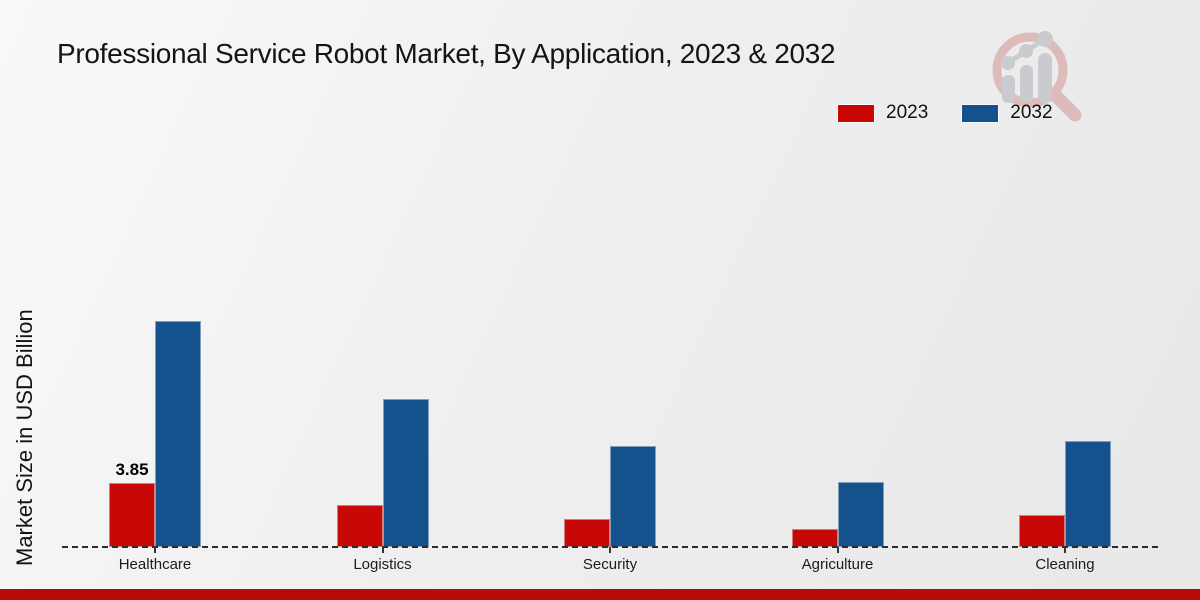 The height and width of the screenshot is (600, 1200). What do you see at coordinates (132, 469) in the screenshot?
I see `value-label-2023-healthcare: 3.85` at bounding box center [132, 469].